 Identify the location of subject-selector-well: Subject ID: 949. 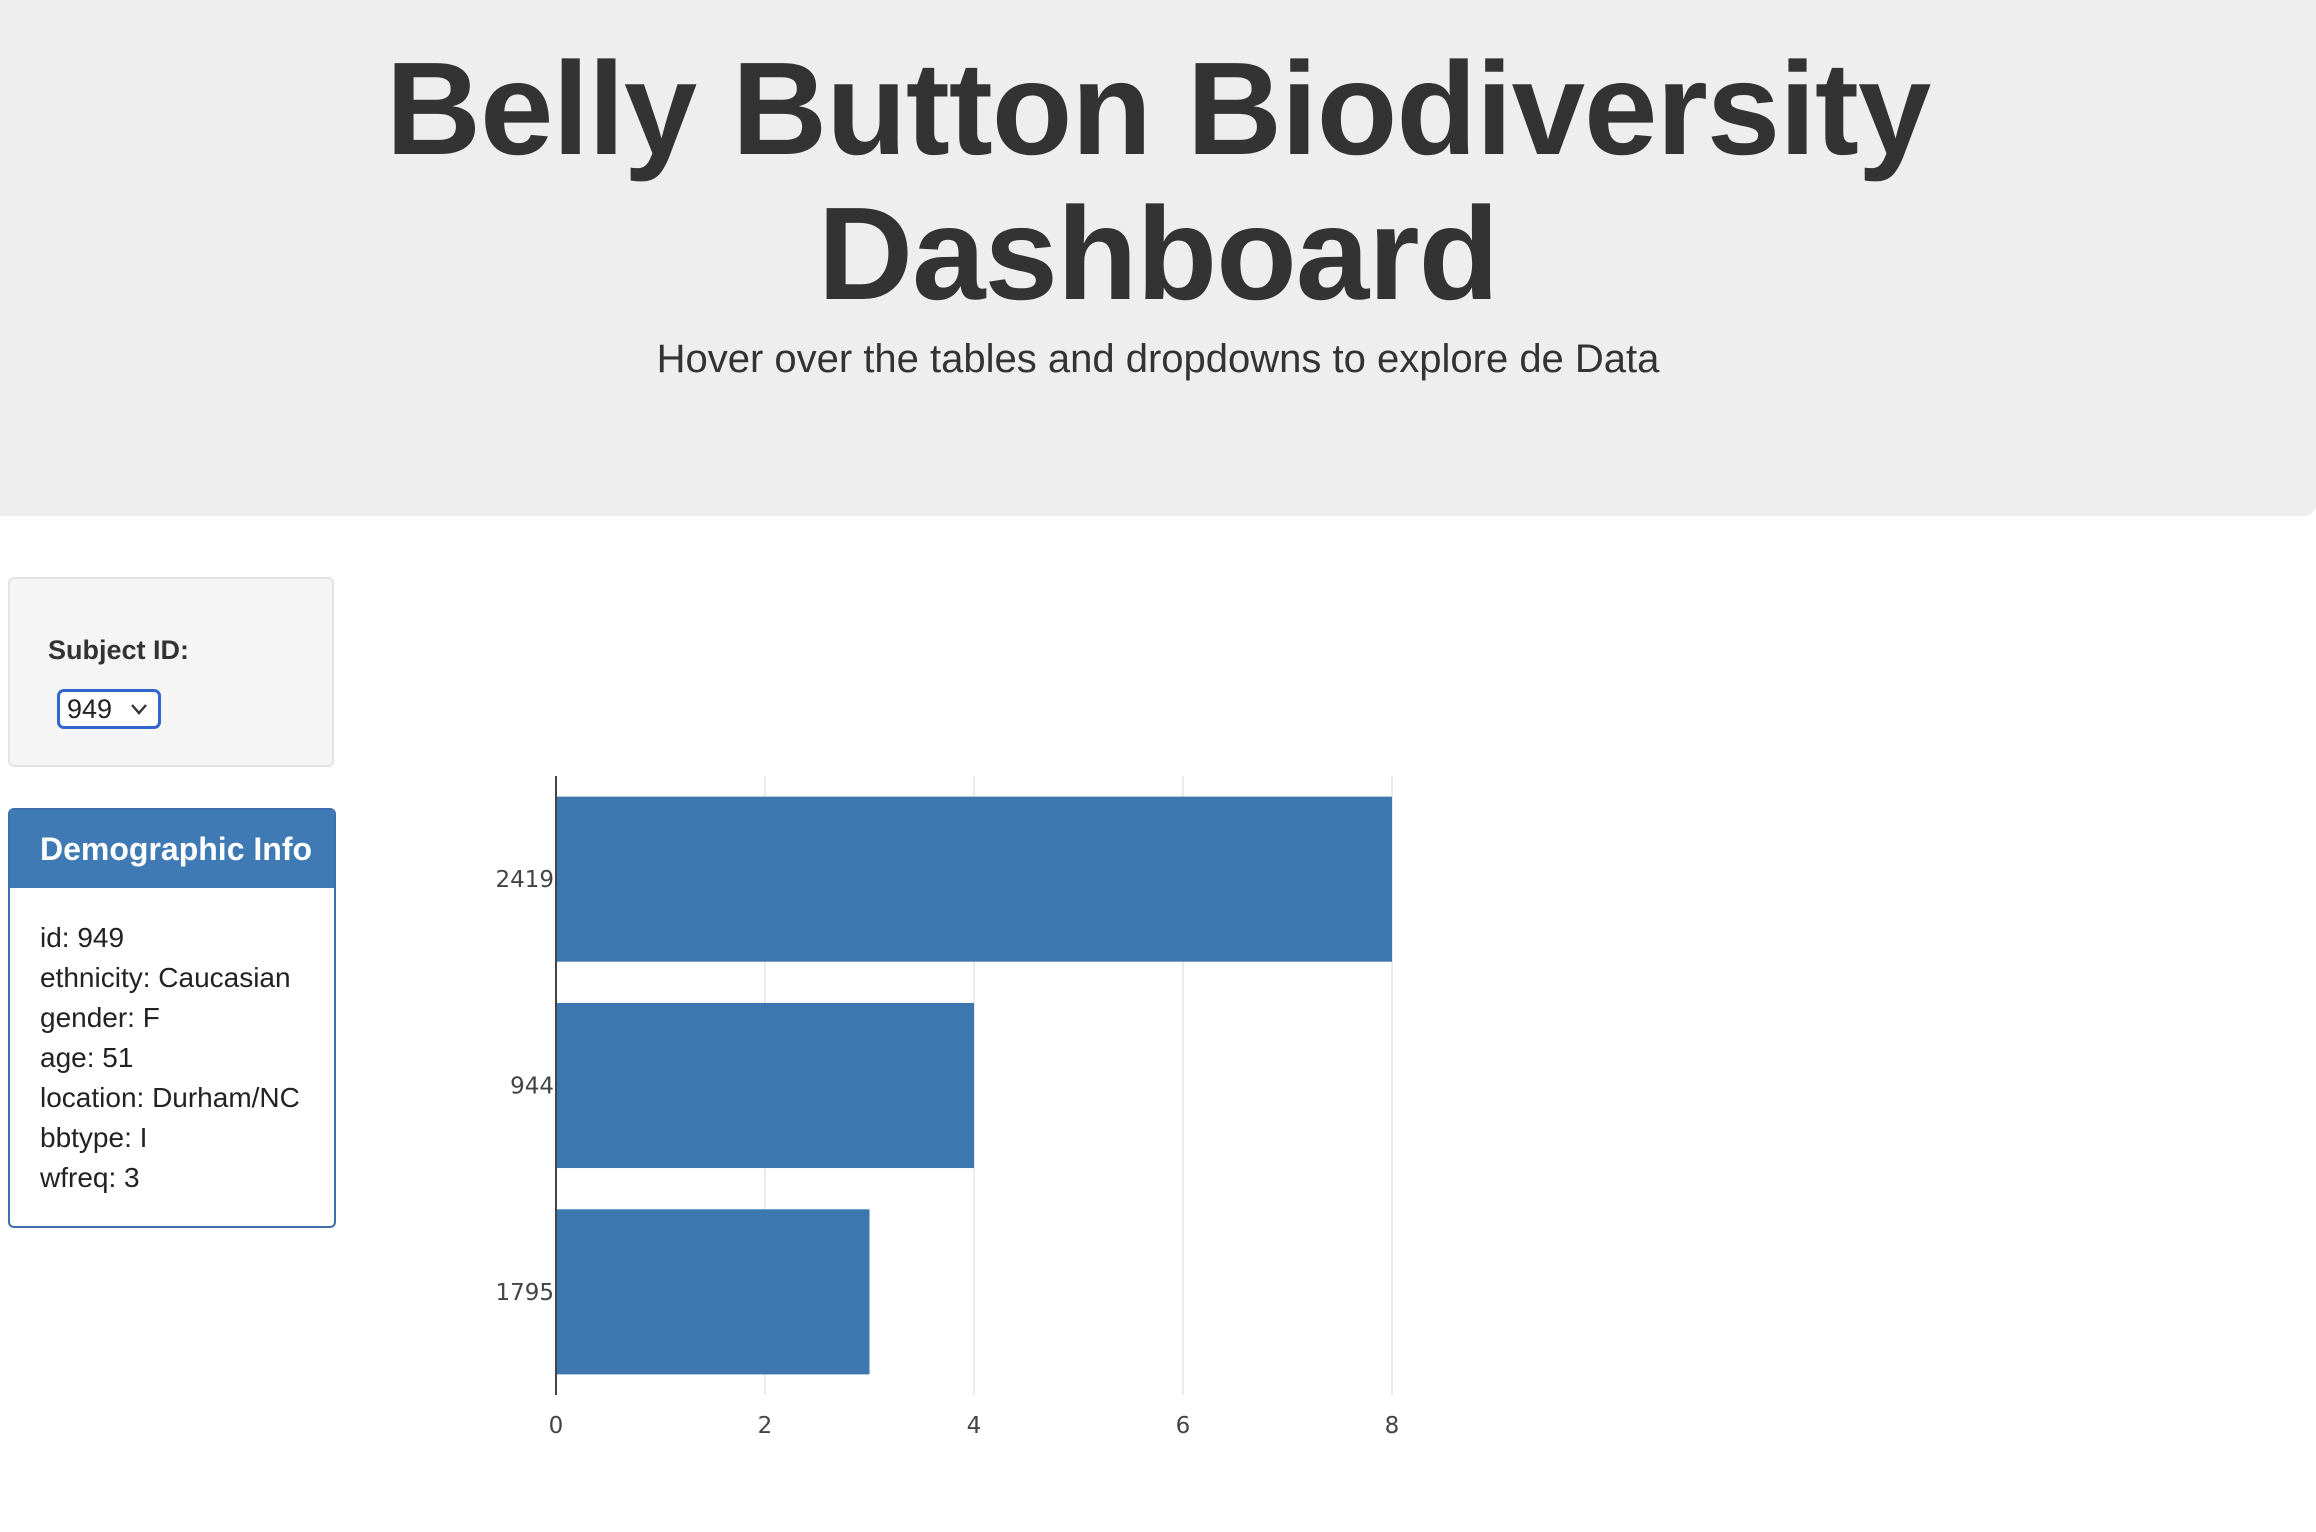
(171, 672).